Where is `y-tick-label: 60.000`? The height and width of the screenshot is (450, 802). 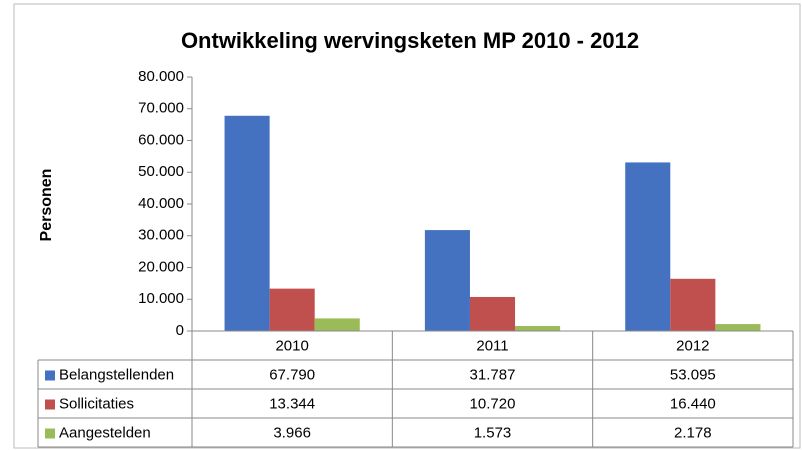 y-tick-label: 60.000 is located at coordinates (161, 139).